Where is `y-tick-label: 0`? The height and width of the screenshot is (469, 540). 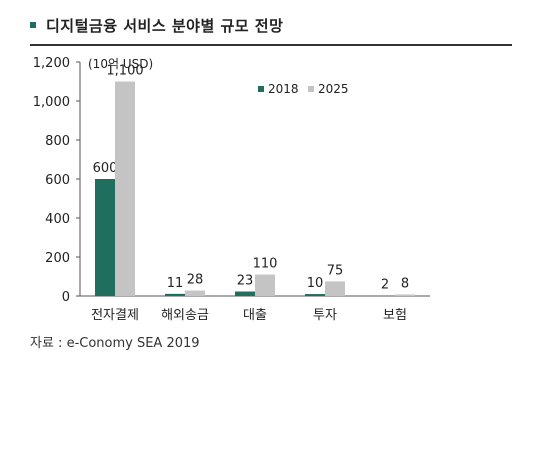 y-tick-label: 0 is located at coordinates (66, 297).